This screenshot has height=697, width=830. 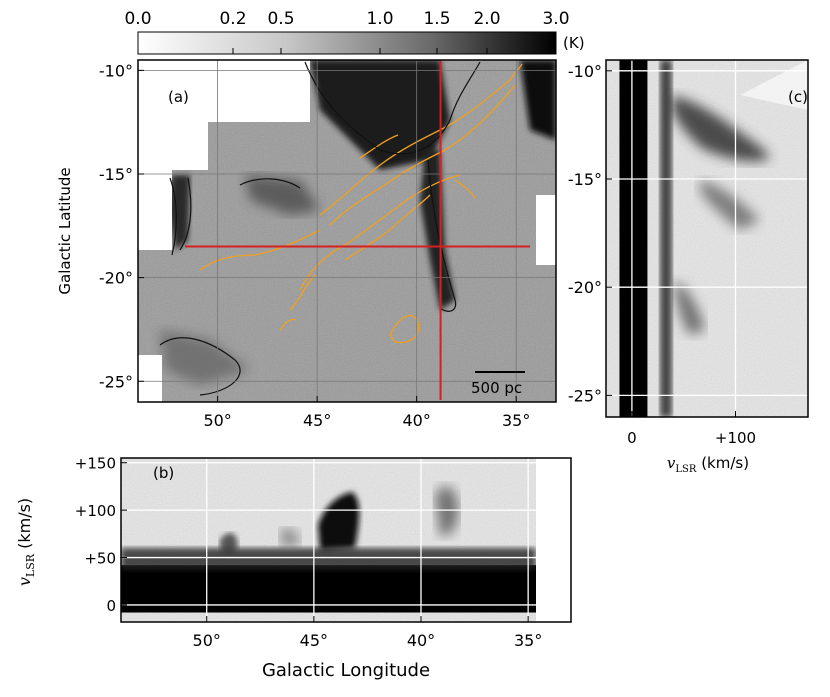 I want to click on panel-b-x-axis-label: Galactic Longitude, so click(x=346, y=670).